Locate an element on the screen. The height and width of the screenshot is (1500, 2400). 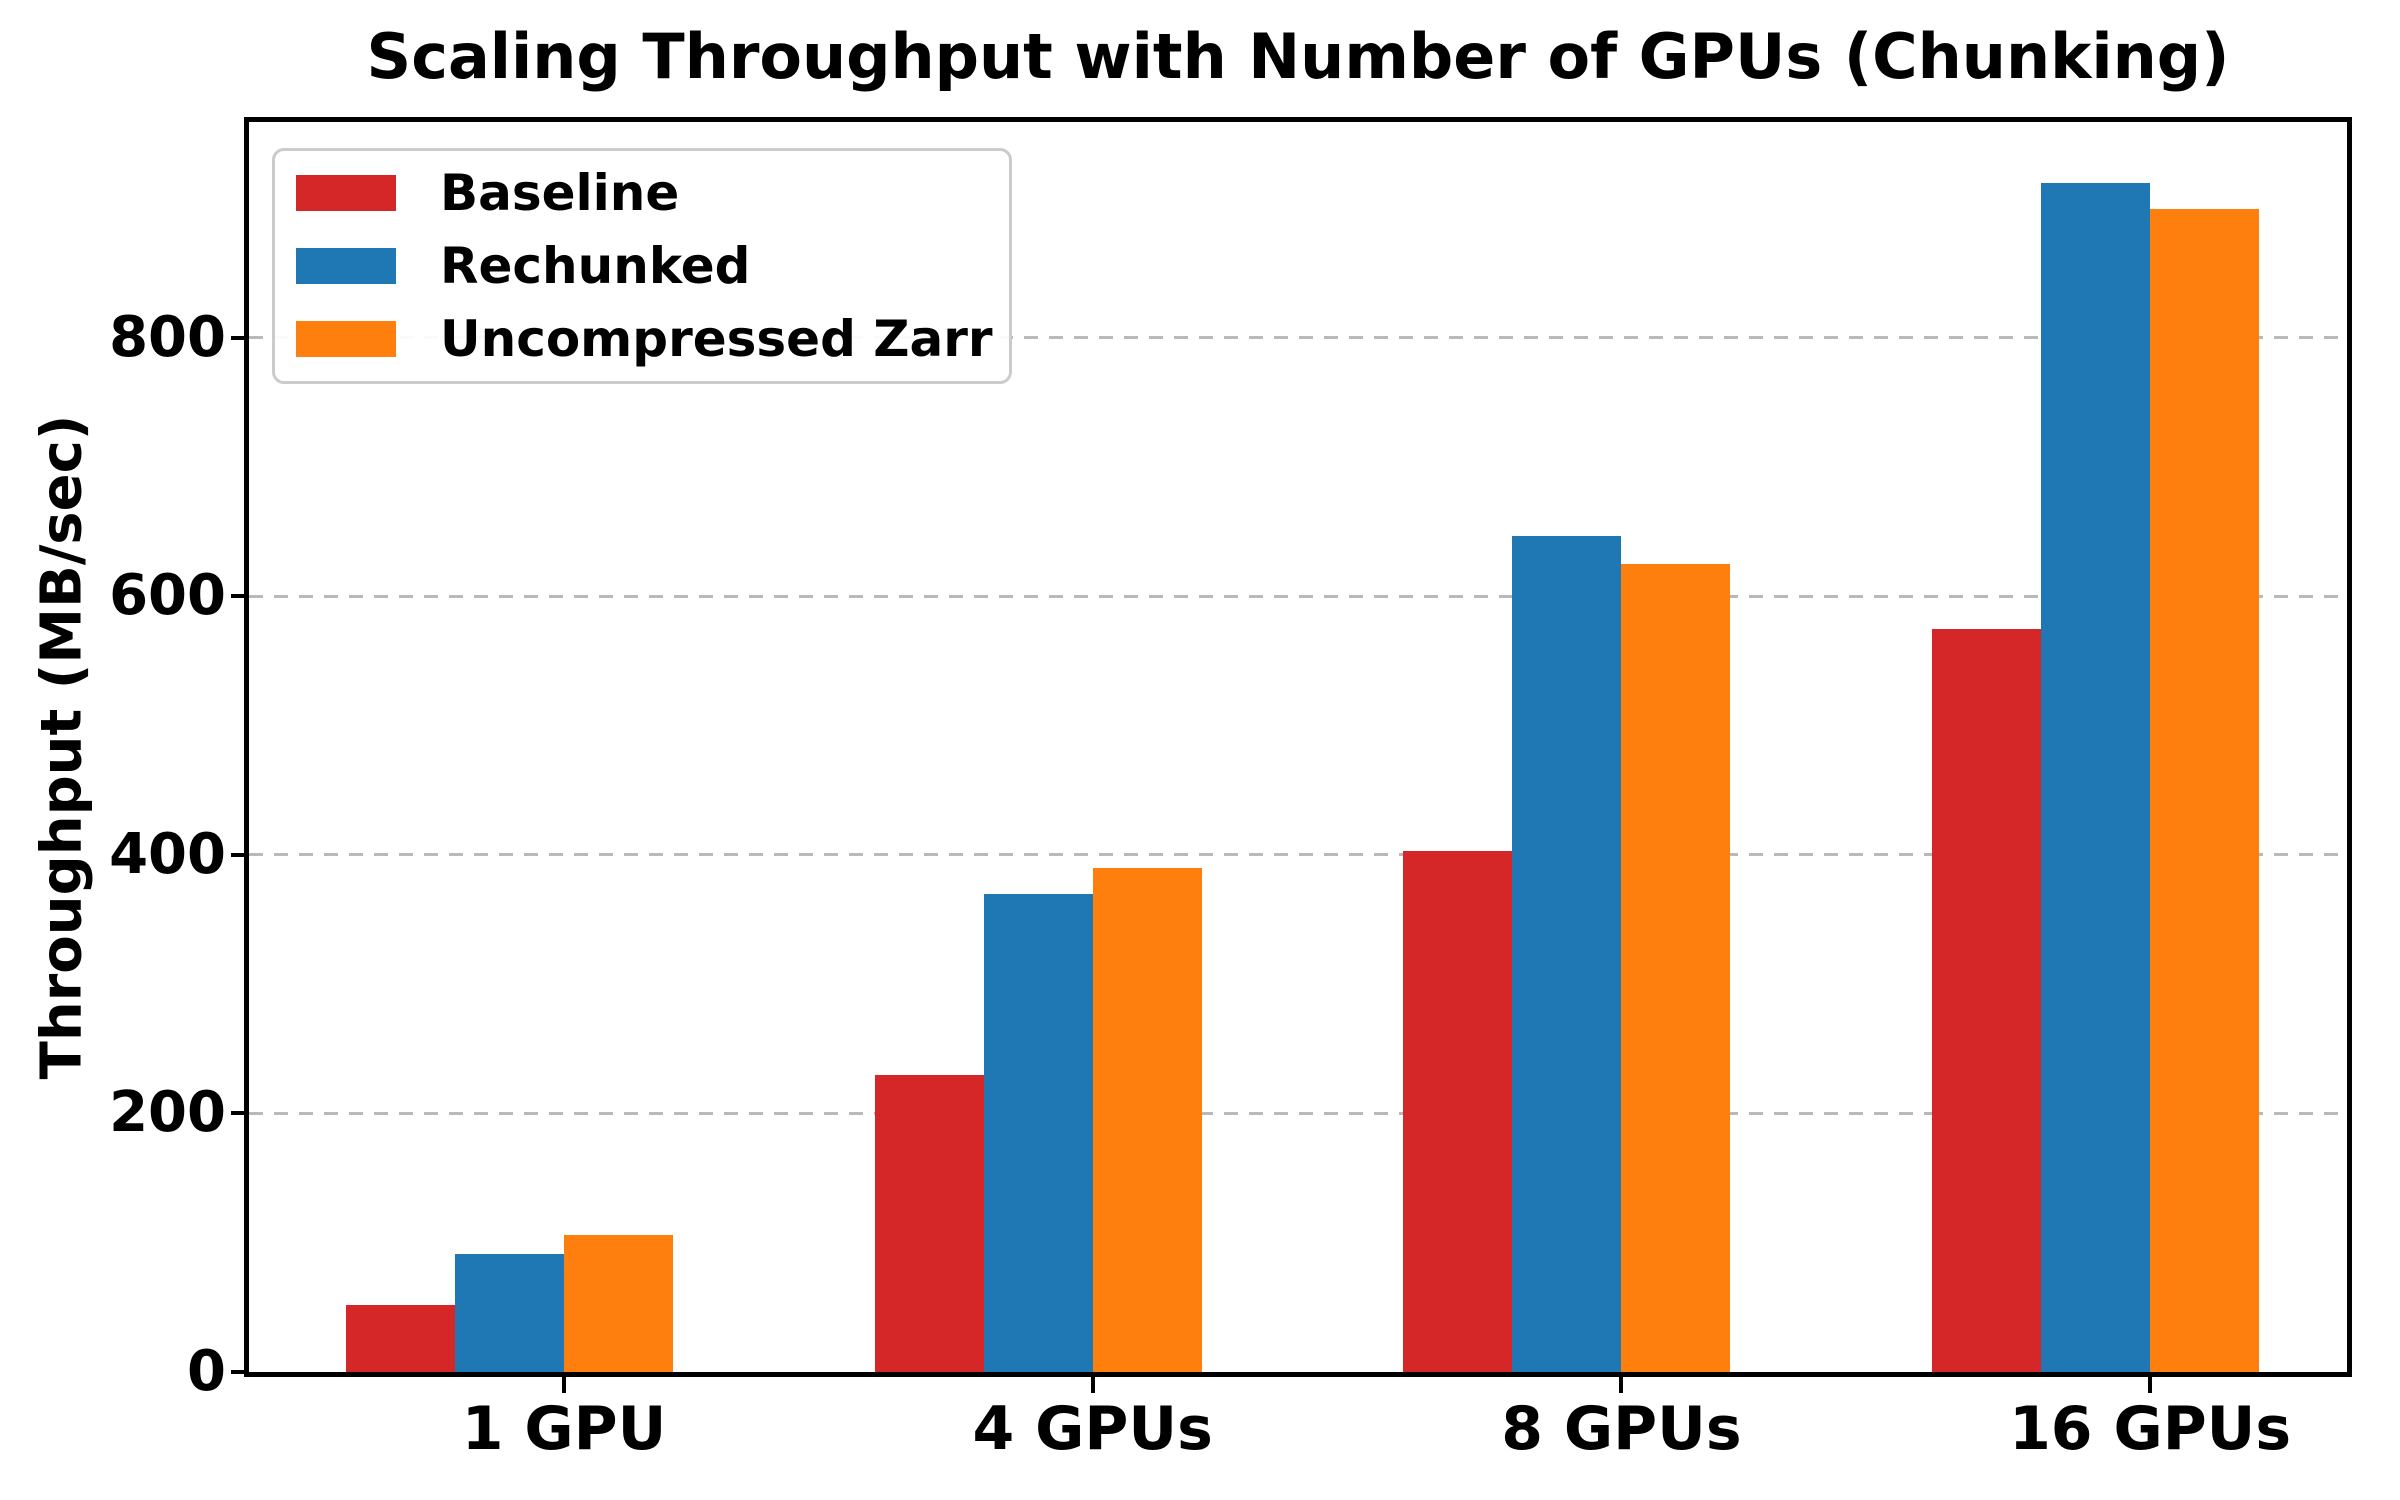
legend-label-baseline: Baseline is located at coordinates (560, 193).